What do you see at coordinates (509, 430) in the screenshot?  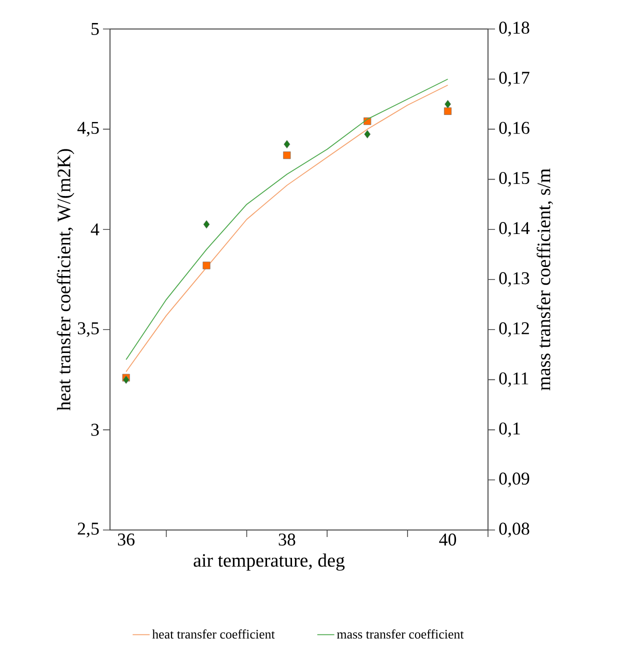 I see `y2-tick-label: 0,1` at bounding box center [509, 430].